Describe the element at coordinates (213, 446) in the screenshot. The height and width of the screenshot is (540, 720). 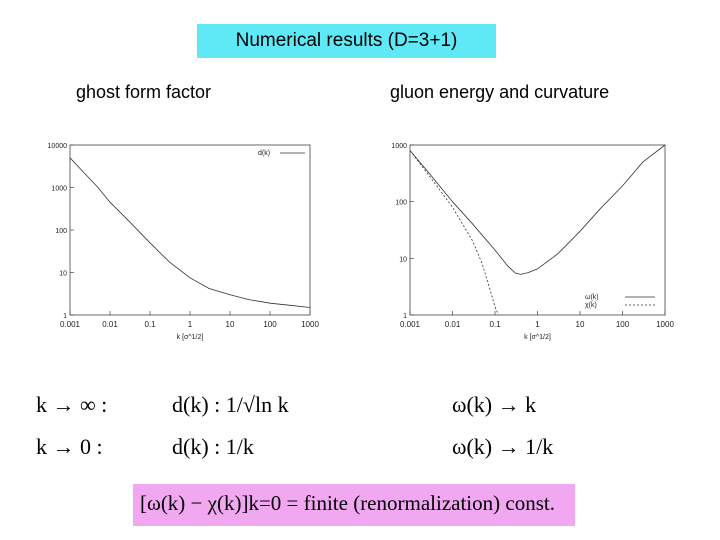
I see `formula-d-k-small: d(k) : 1/k` at that location.